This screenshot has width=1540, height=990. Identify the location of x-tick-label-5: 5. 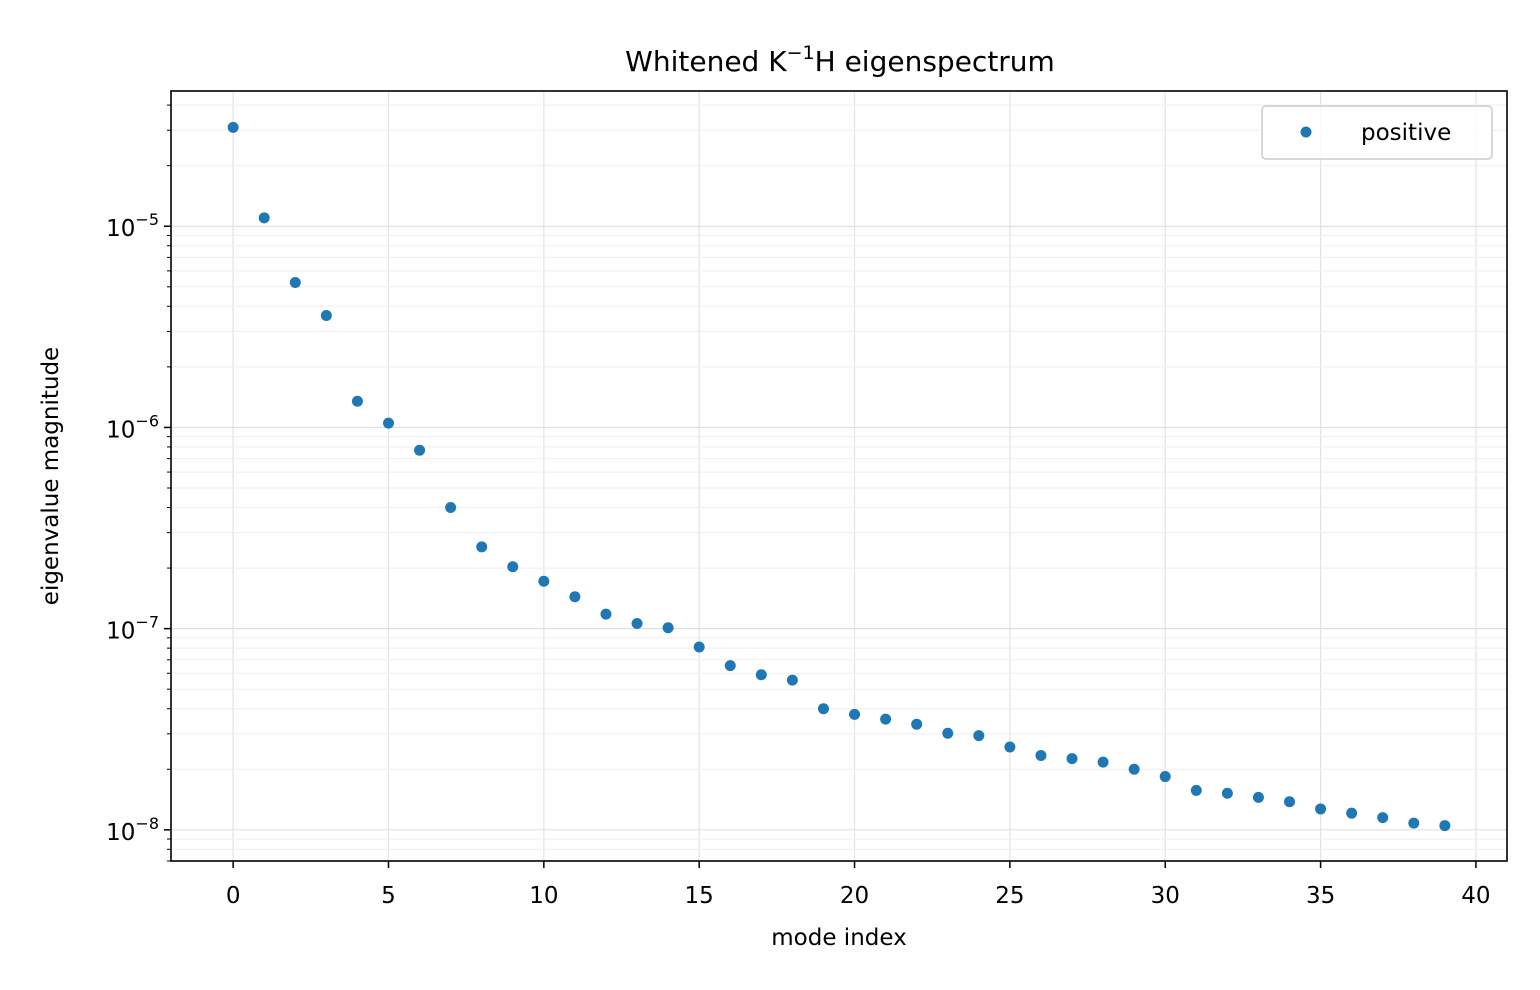
(388, 896).